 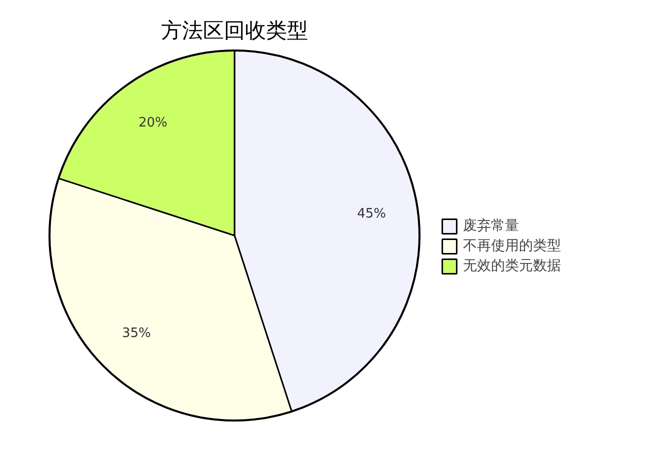 What do you see at coordinates (371, 214) in the screenshot?
I see `data-label: 45%` at bounding box center [371, 214].